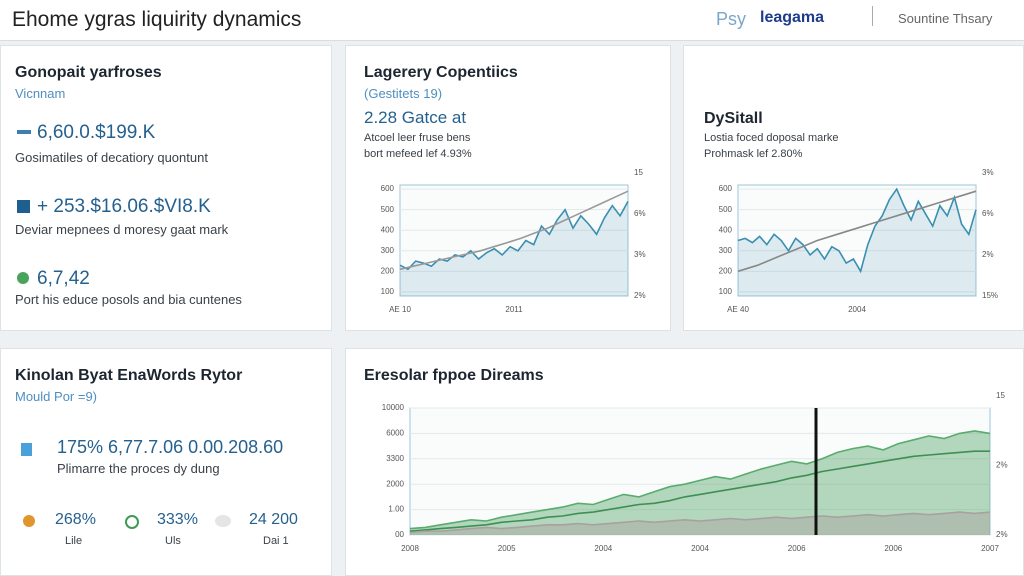  What do you see at coordinates (75, 519) in the screenshot?
I see `stat-value: 268%` at bounding box center [75, 519].